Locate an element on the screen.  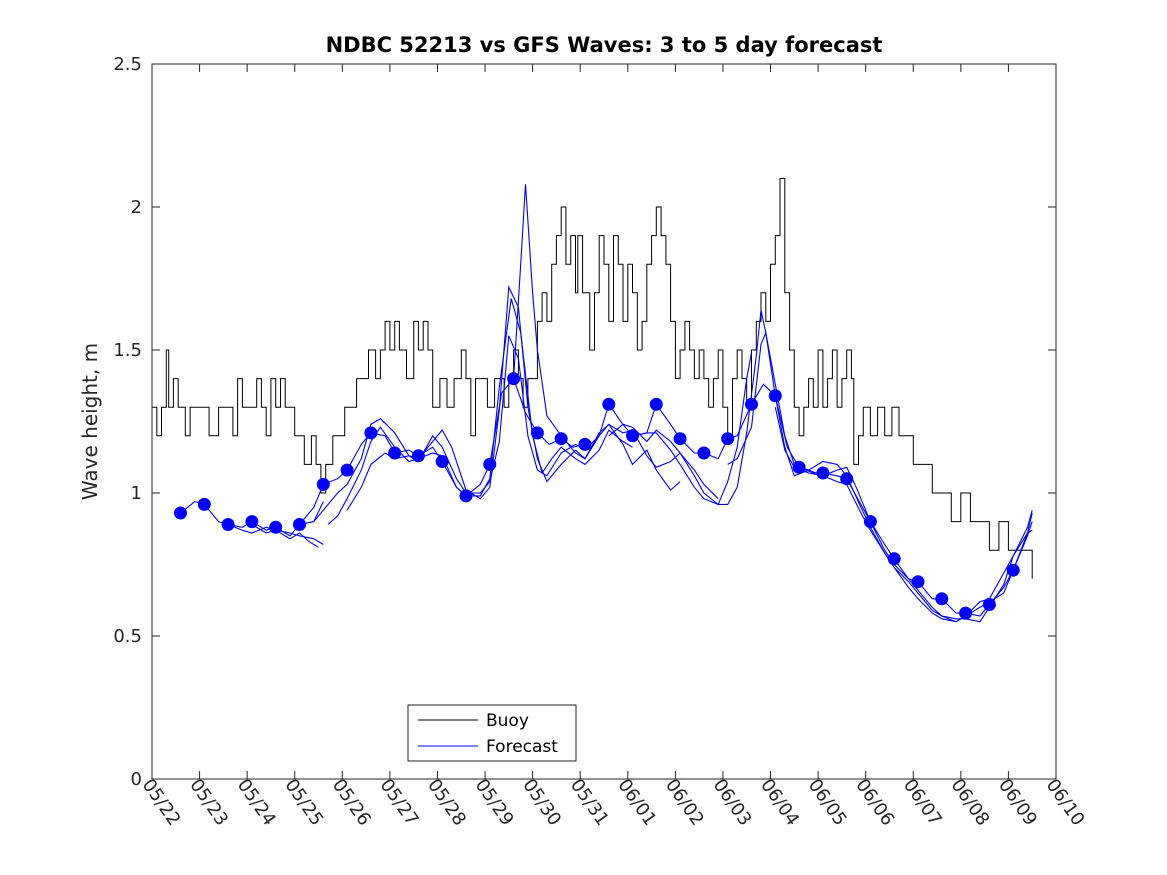
legend-box is located at coordinates (492, 733).